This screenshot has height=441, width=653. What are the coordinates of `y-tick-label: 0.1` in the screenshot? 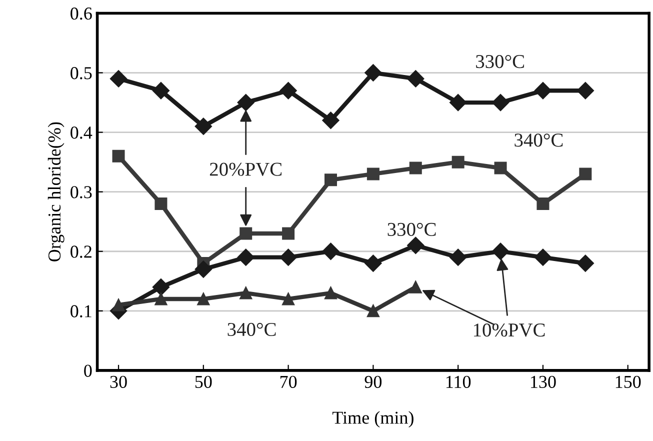 It's located at (81, 311).